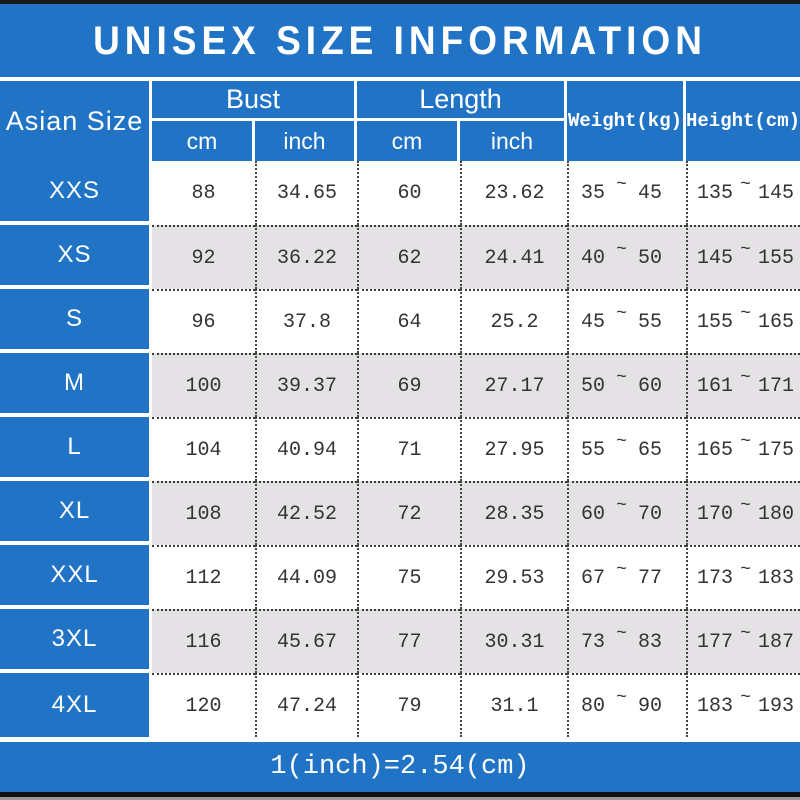 The image size is (800, 800). I want to click on height-range-cell: 173 ~183, so click(743, 577).